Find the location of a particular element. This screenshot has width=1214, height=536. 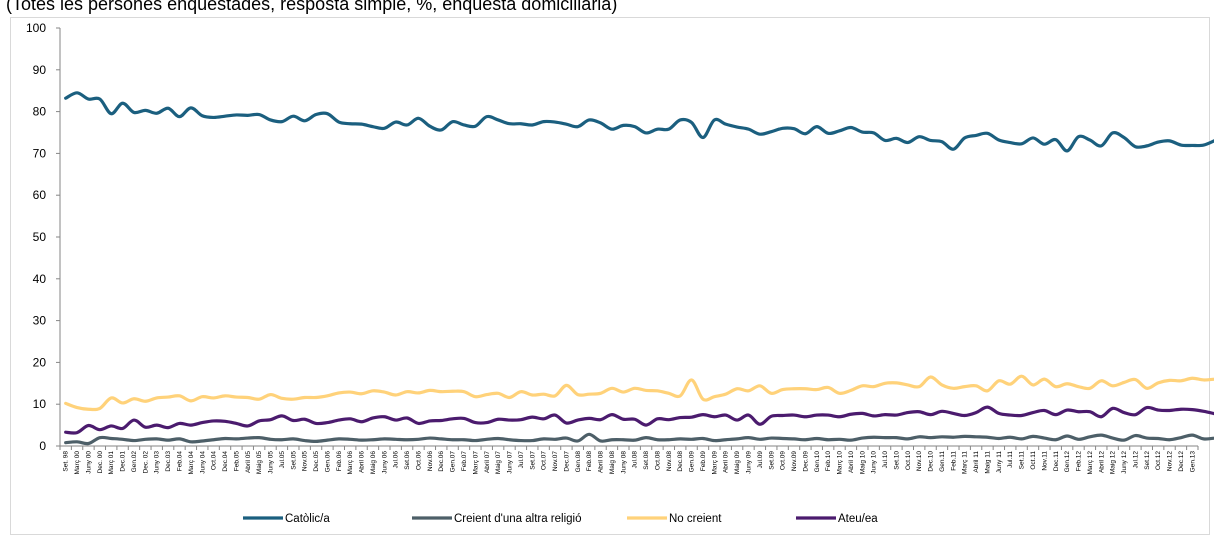

x-tick-label: Nov.09 is located at coordinates (794, 461).